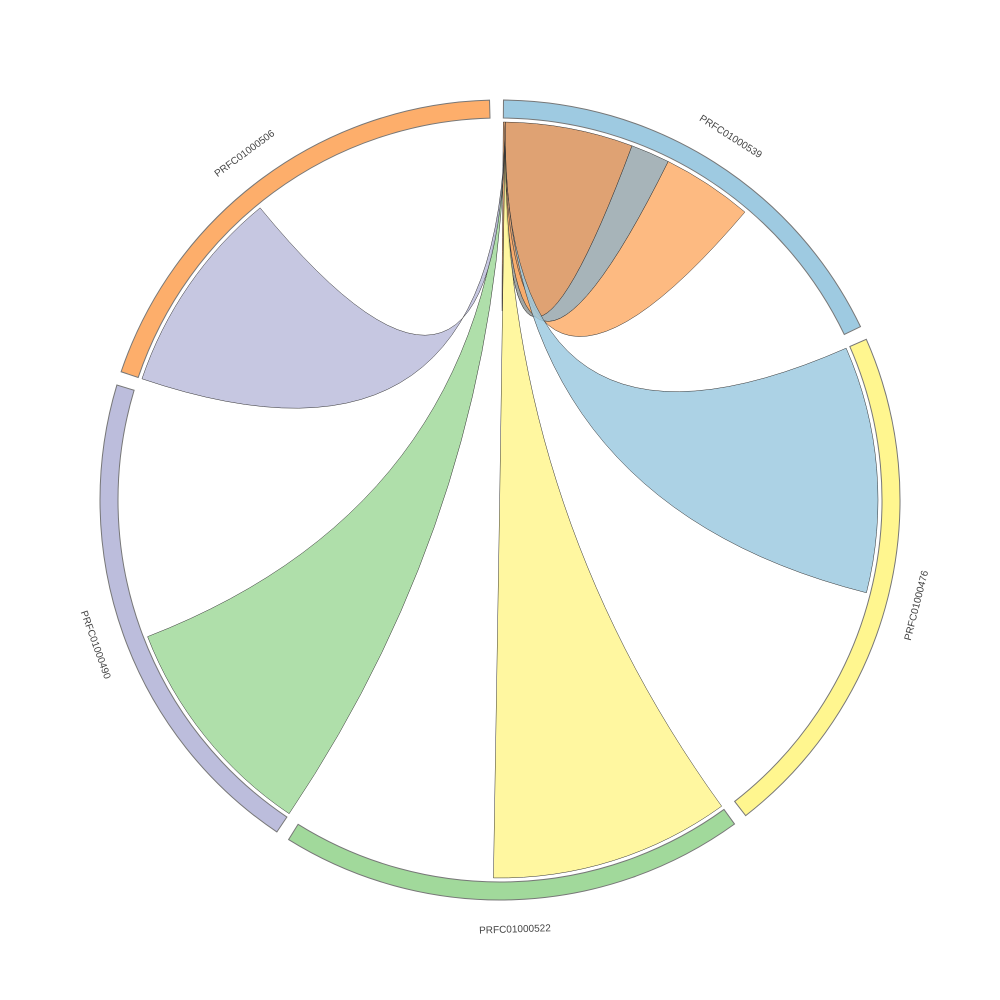  Describe the element at coordinates (730, 137) in the screenshot. I see `segment-label: PRFC01000539` at that location.